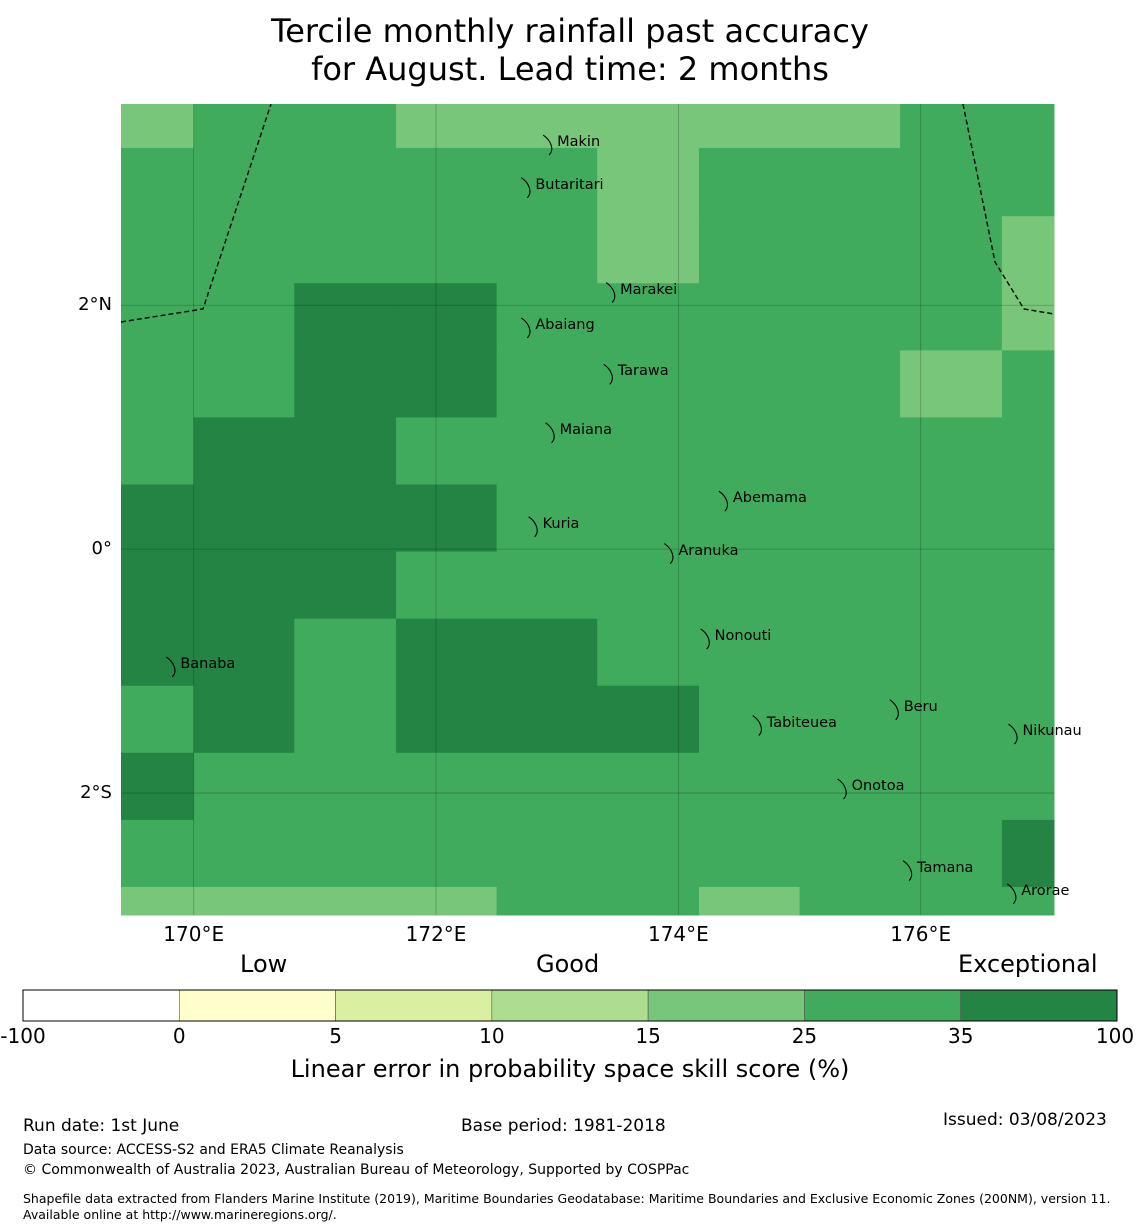 This screenshot has height=1230, width=1140. I want to click on colorbar-tick-label: 5, so click(335, 1036).